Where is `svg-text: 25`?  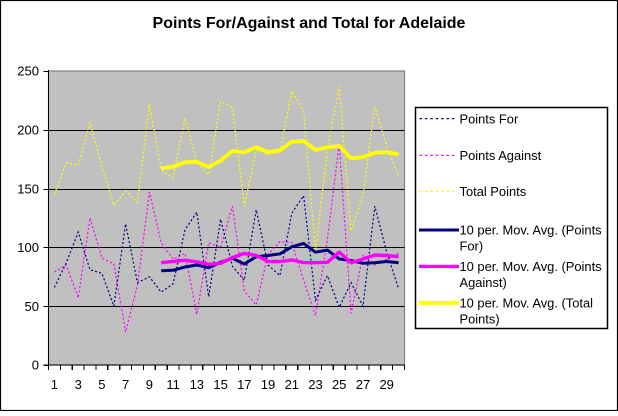
svg-text: 25 is located at coordinates (339, 384).